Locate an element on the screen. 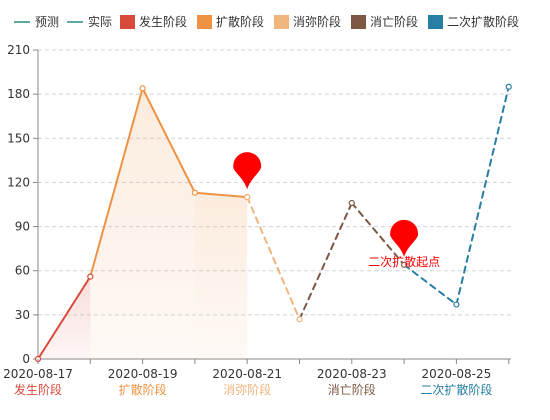 Image resolution: width=550 pixels, height=420 pixels. legend-label: 预测 is located at coordinates (47, 22).